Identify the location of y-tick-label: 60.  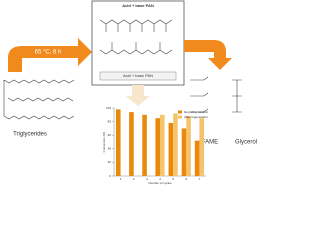
(110, 135).